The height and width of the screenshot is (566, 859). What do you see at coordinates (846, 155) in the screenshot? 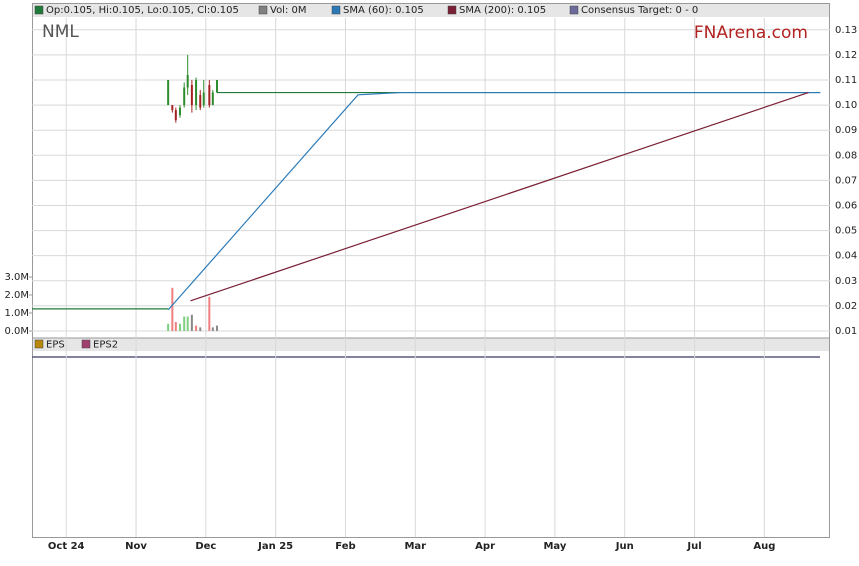
I see `y-tick-label: 0.08` at bounding box center [846, 155].